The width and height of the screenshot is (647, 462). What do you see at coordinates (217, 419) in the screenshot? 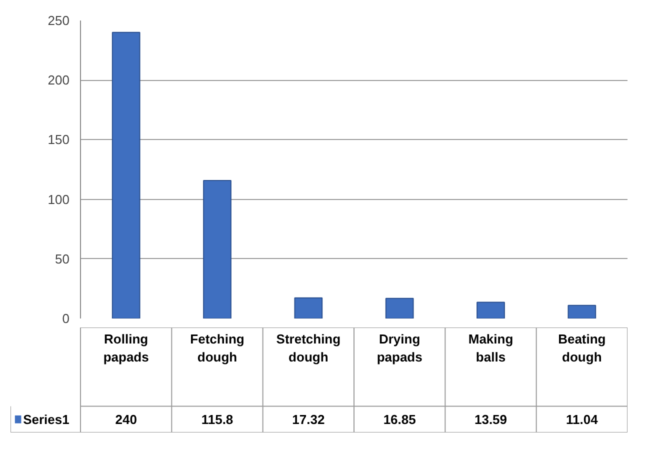
I see `data-label: 115.8` at bounding box center [217, 419].